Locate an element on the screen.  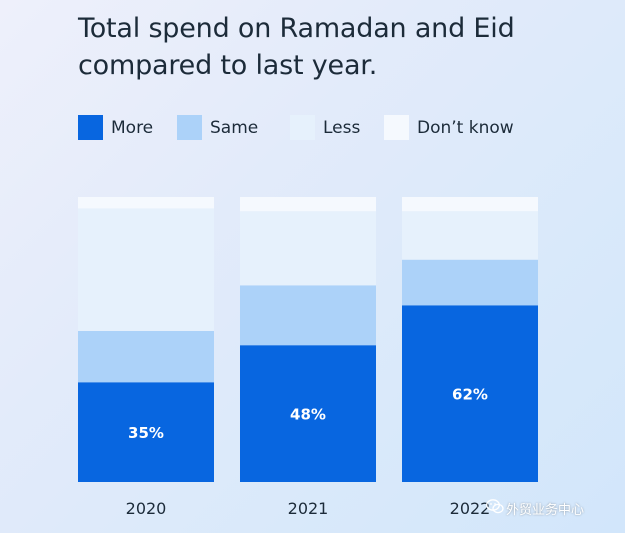
bar-same-2021 is located at coordinates (308, 315).